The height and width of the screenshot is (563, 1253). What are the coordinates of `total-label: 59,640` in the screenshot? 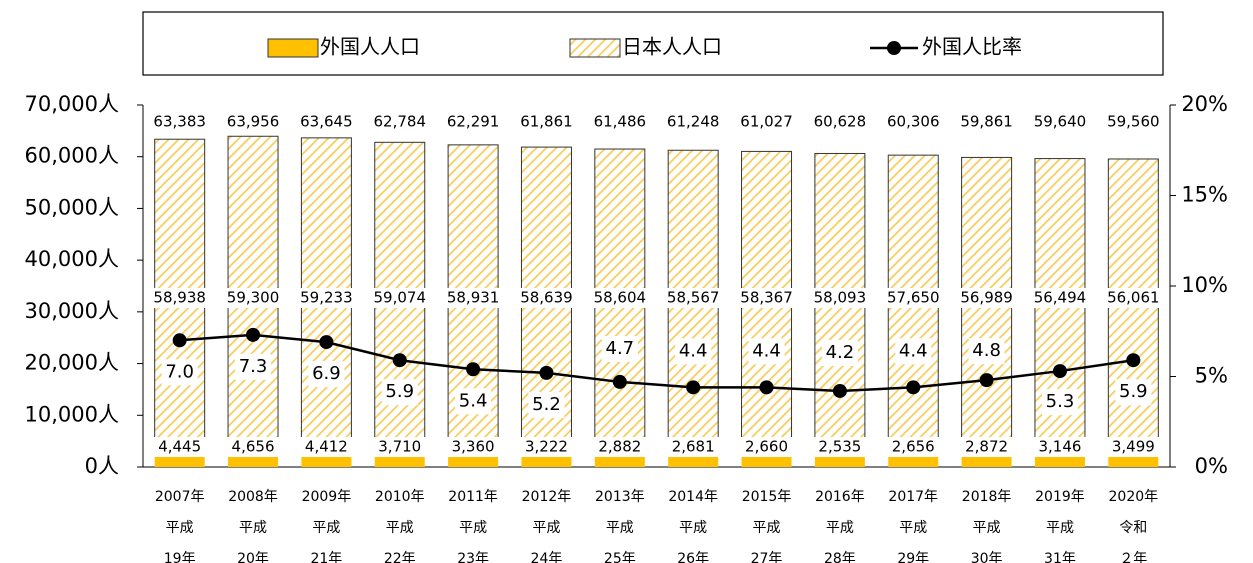 It's located at (1060, 122).